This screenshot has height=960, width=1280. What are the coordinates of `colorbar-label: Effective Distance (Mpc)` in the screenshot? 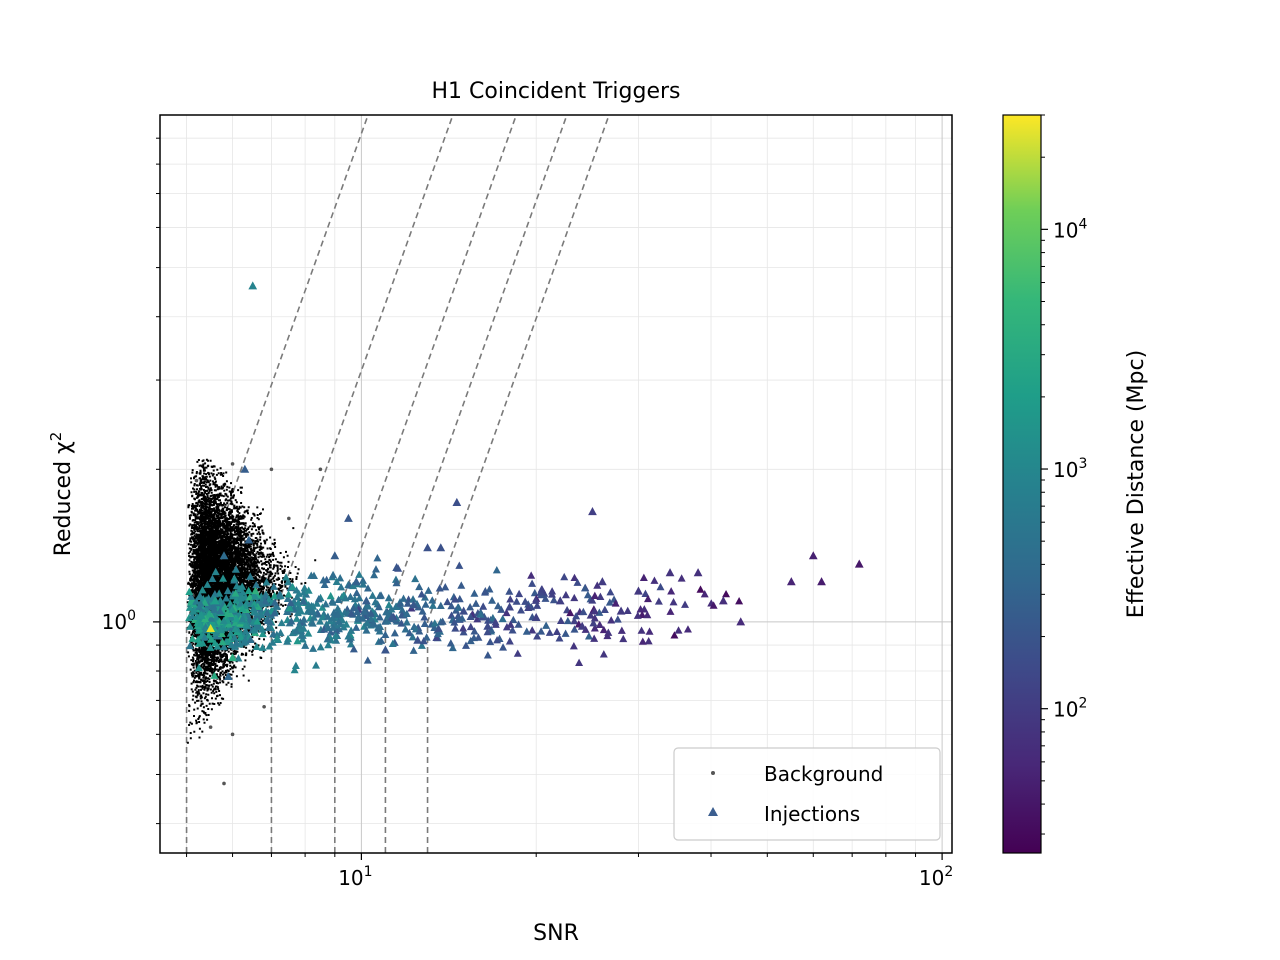 It's located at (1136, 484).